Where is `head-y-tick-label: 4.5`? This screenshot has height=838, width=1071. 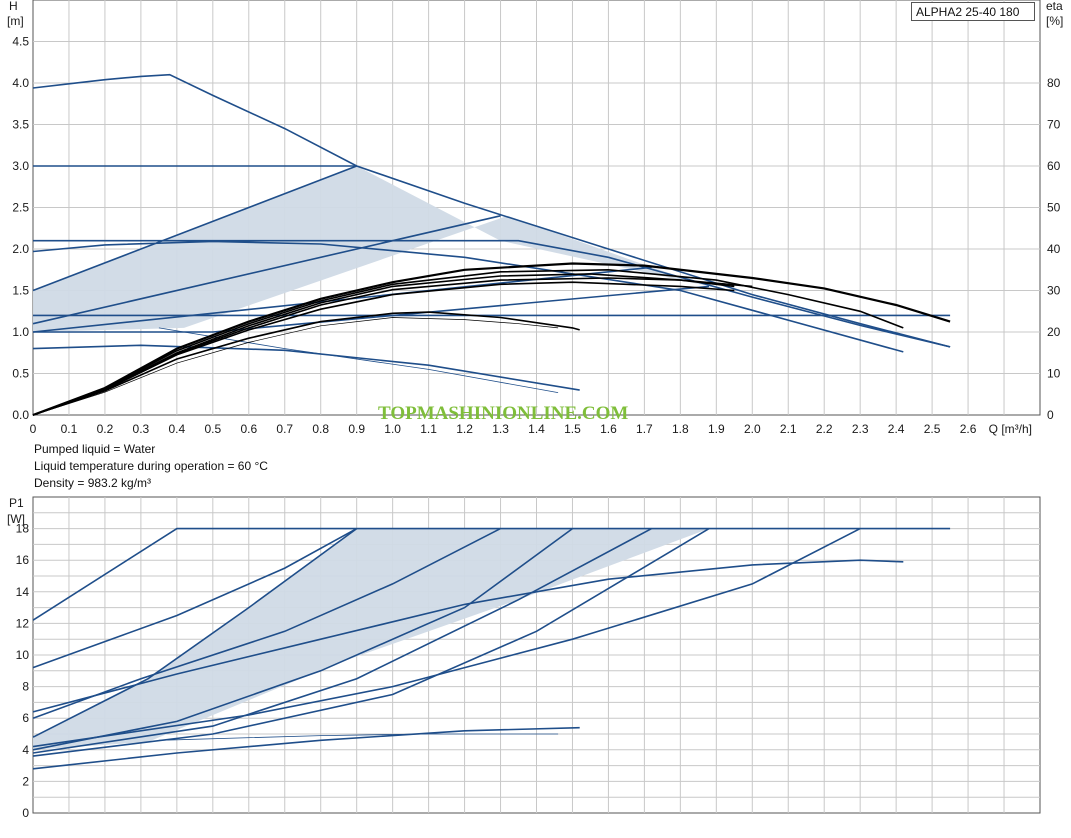
head-y-tick-label: 4.5 is located at coordinates (20, 42).